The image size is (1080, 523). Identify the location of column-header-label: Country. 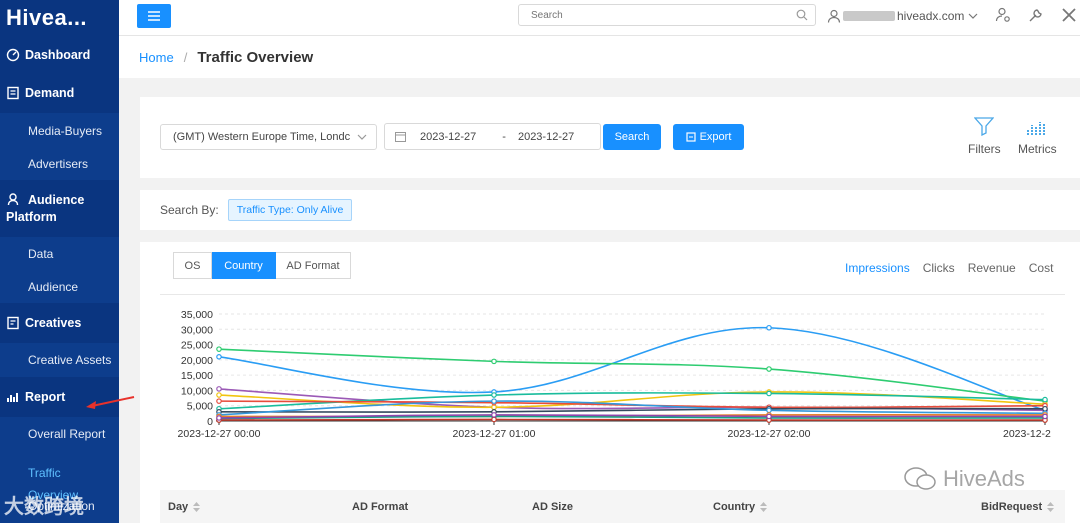
(734, 506).